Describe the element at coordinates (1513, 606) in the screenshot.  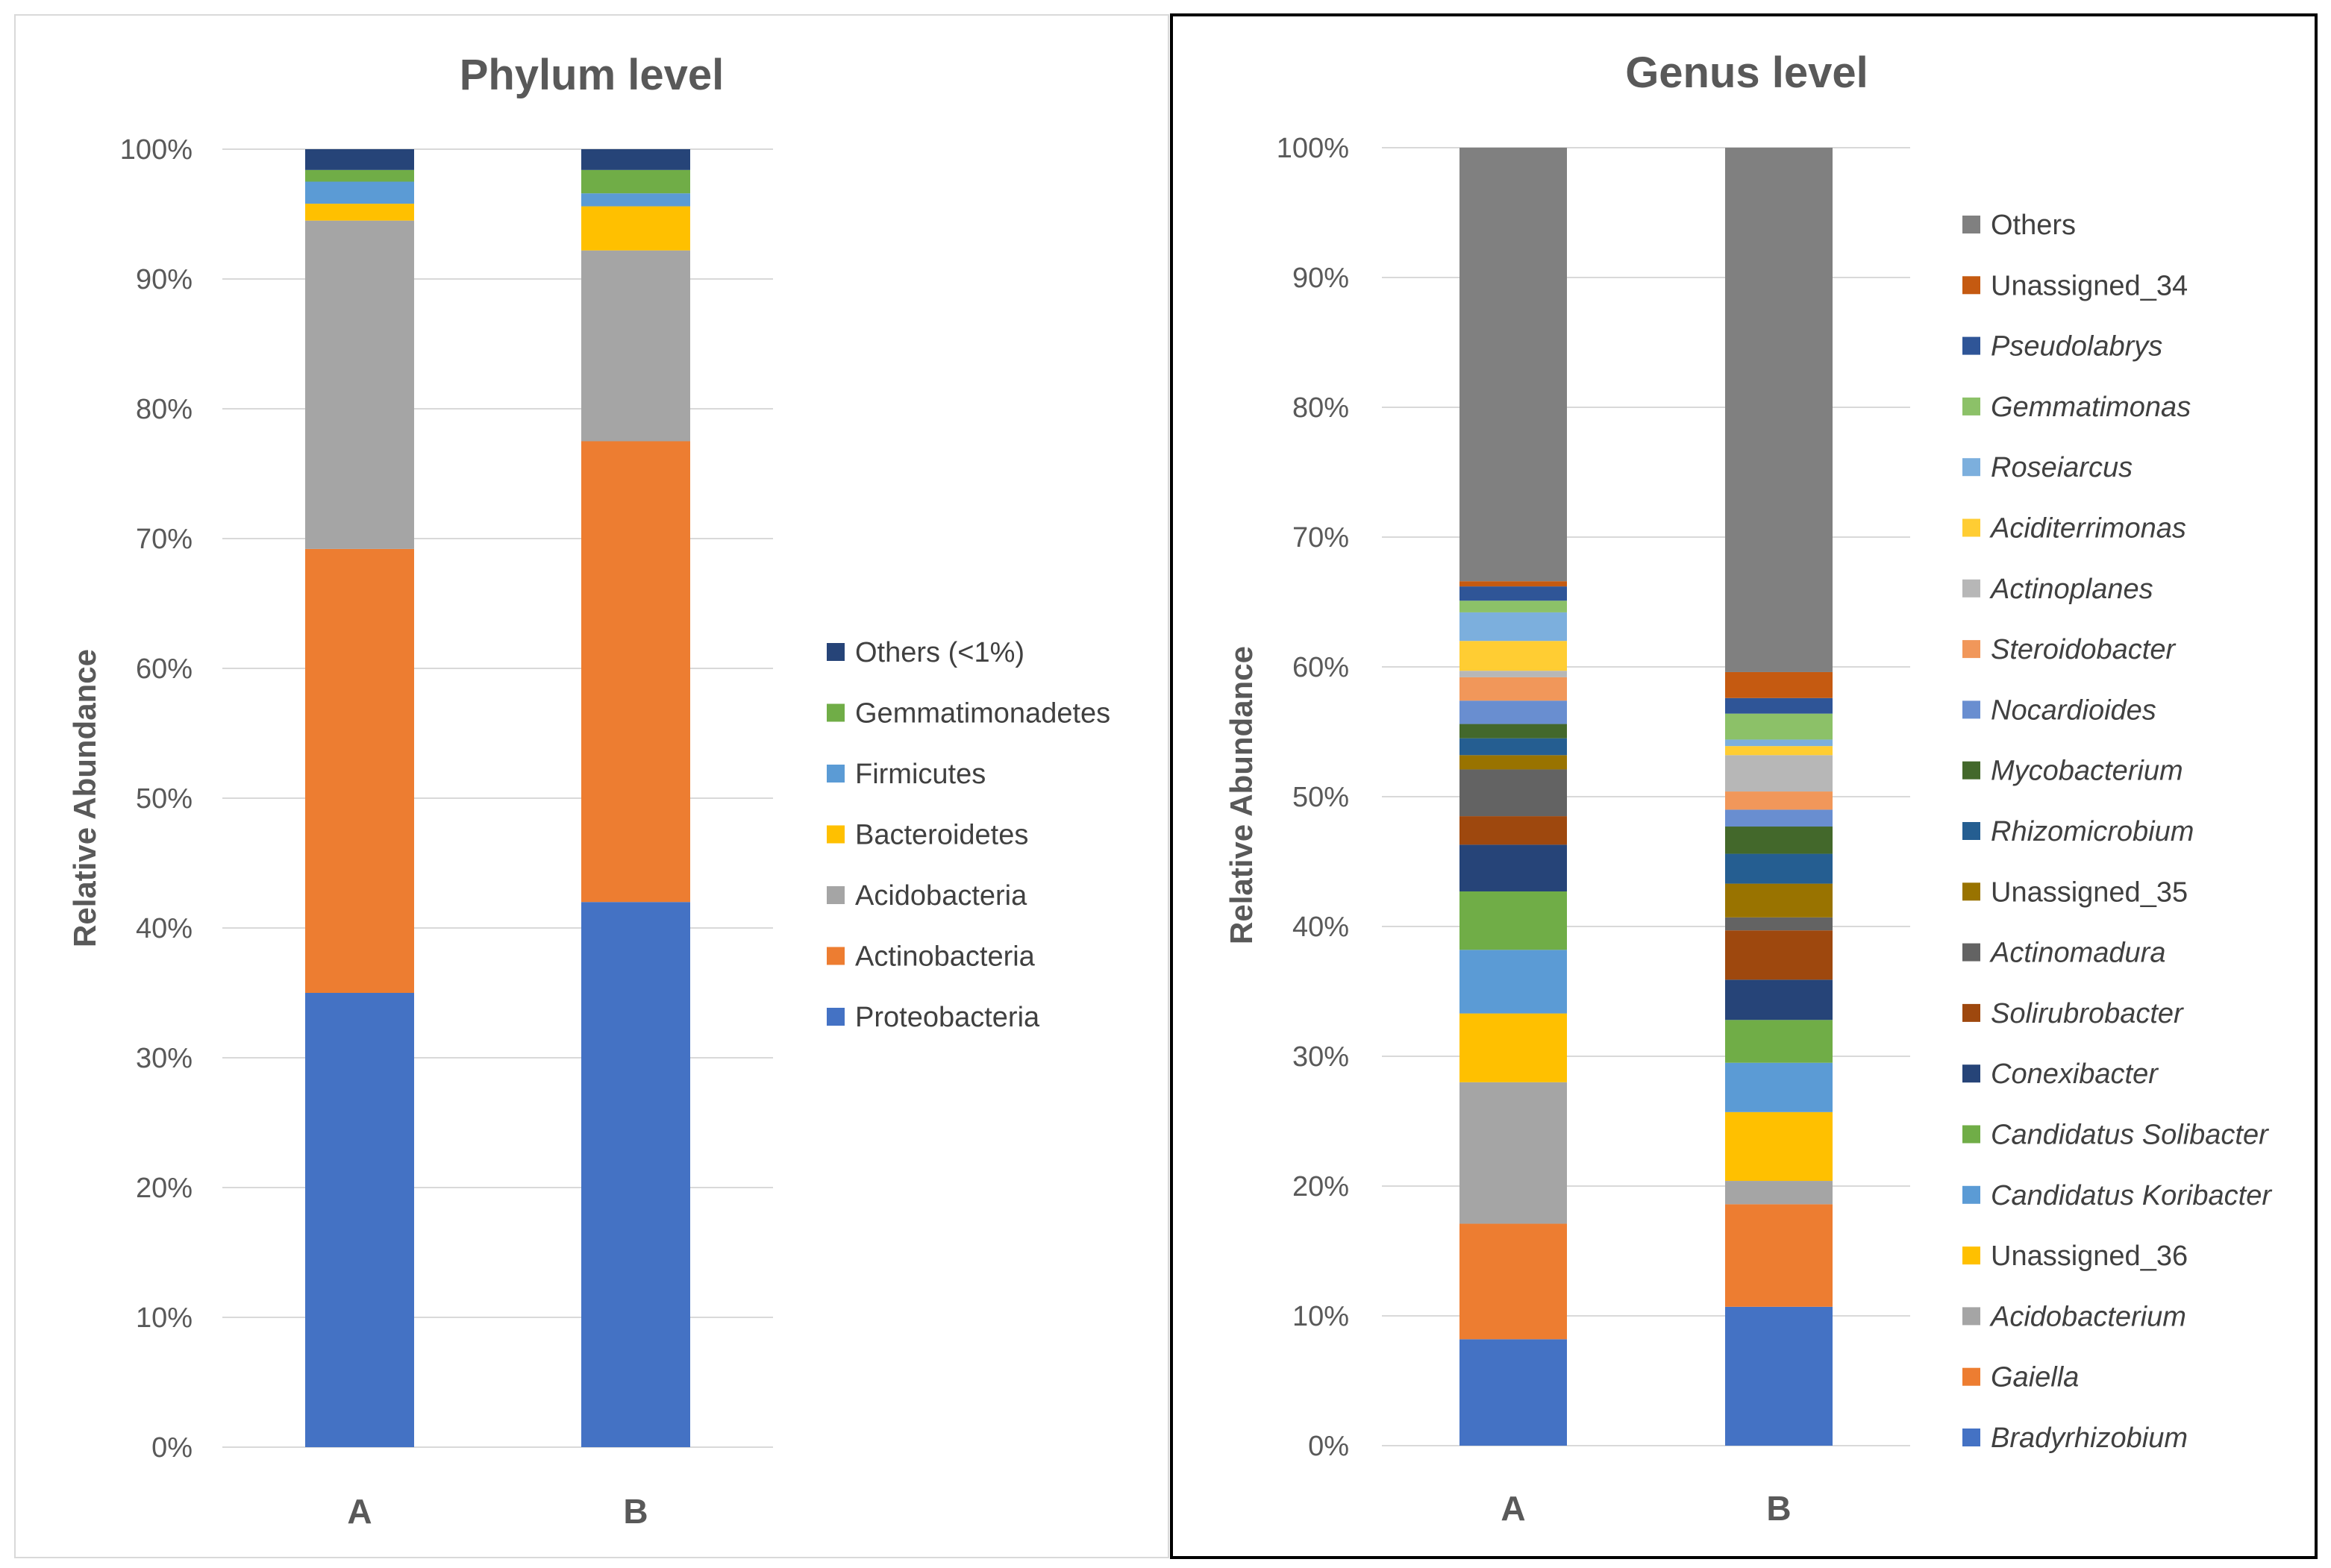
I see `genus-bar-segment-a-gemmatimonas` at that location.